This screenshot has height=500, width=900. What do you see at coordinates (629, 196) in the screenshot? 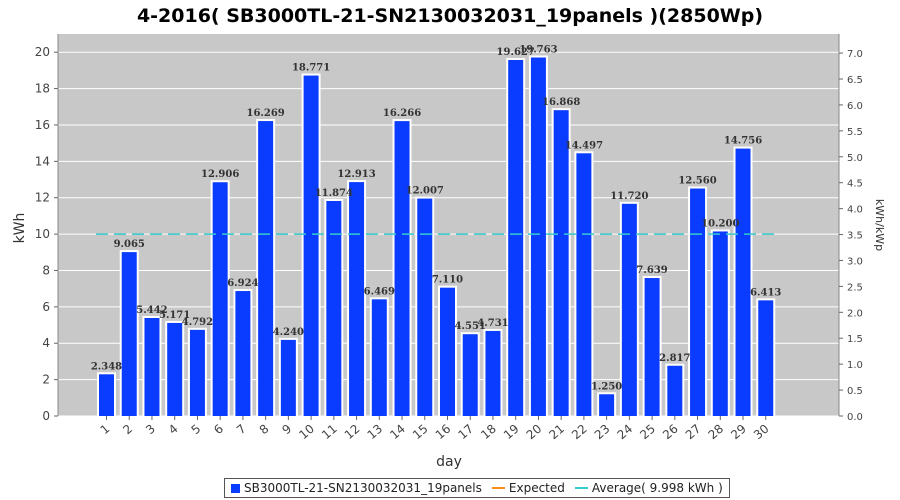
I see `bar-value-label: 11.720` at bounding box center [629, 196].